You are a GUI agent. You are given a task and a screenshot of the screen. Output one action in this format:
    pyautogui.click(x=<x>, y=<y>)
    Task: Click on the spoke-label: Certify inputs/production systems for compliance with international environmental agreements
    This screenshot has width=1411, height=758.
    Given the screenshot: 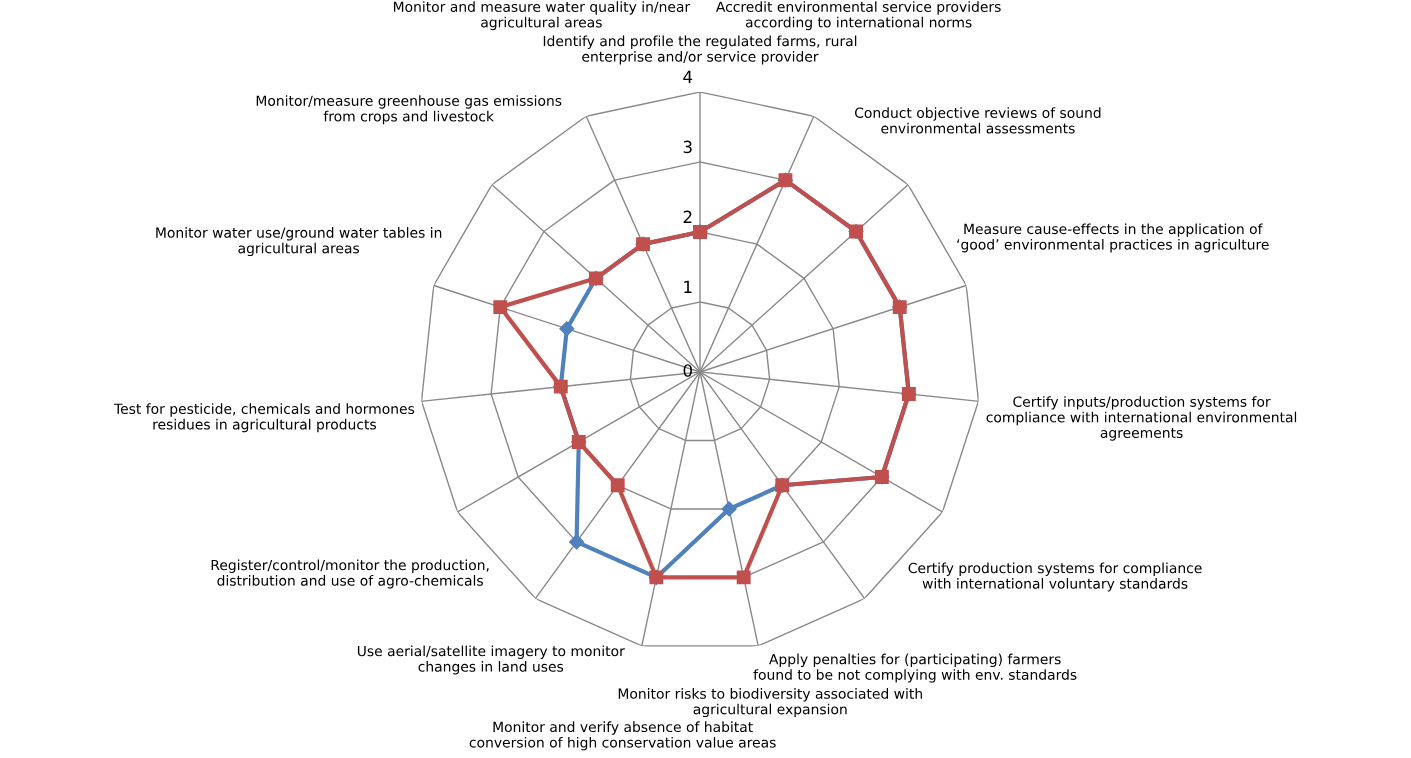 What is the action you would take?
    pyautogui.click(x=1141, y=418)
    